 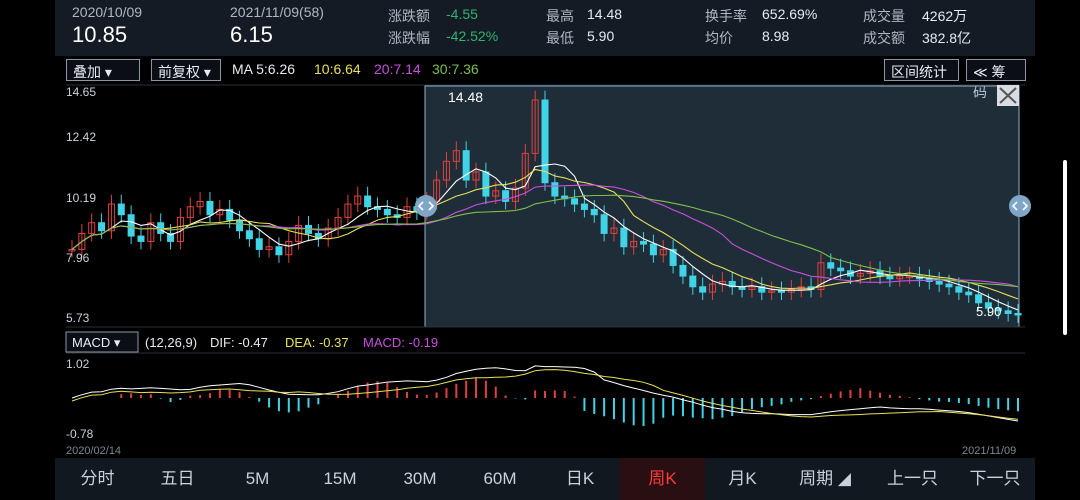 What do you see at coordinates (790, 14) in the screenshot?
I see `turnover-value: 652.69%` at bounding box center [790, 14].